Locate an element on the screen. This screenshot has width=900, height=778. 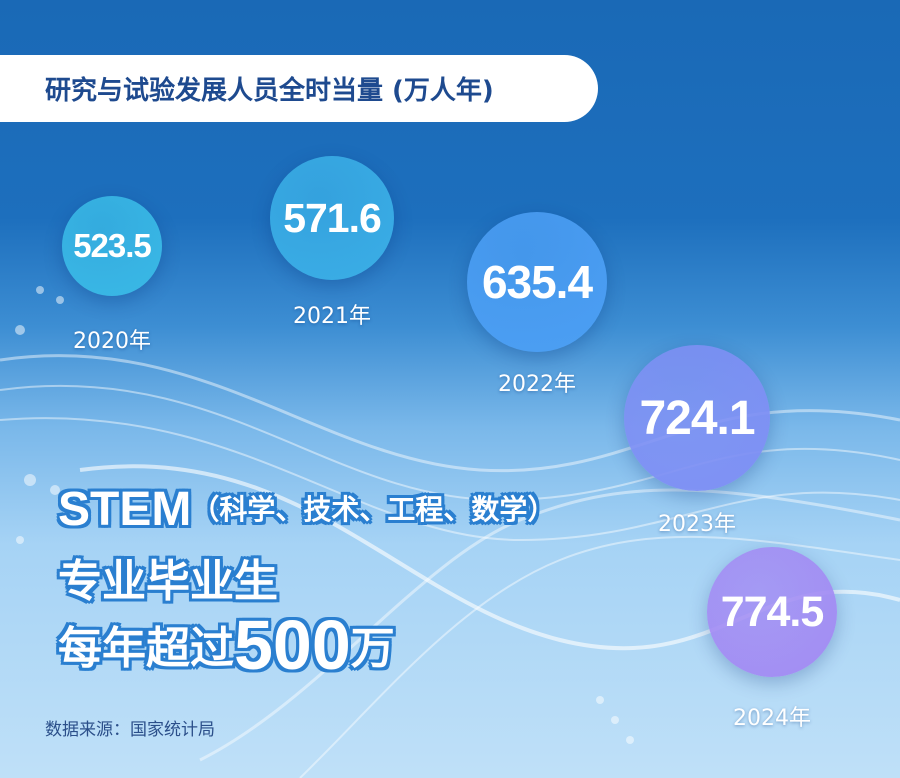
year-label: 2024年 is located at coordinates (772, 718).